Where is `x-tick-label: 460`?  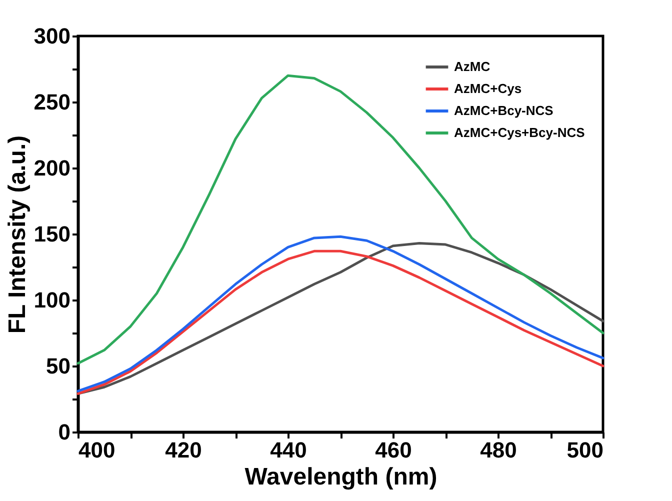
x-tick-label: 460 is located at coordinates (393, 450).